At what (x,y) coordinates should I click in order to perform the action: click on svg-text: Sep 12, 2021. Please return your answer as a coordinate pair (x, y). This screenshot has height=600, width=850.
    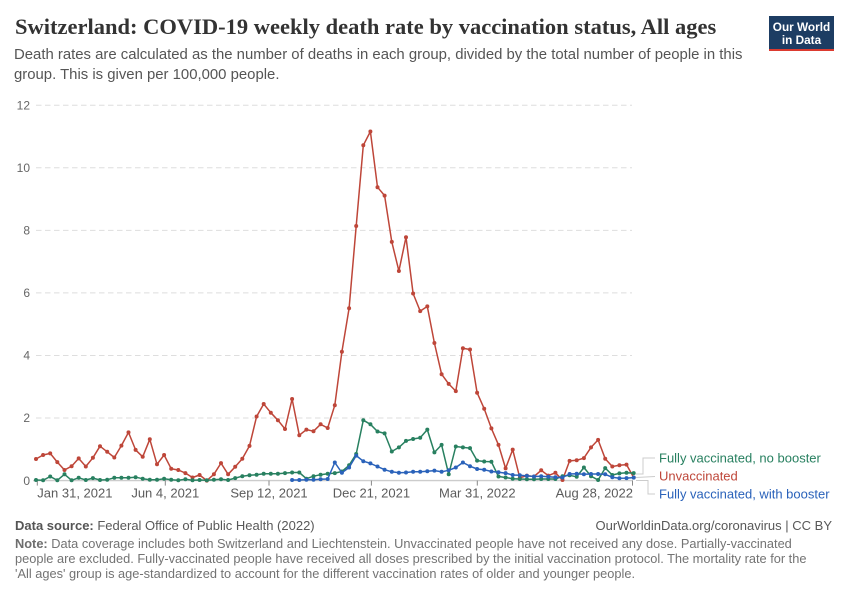
    Looking at the image, I should click on (268, 493).